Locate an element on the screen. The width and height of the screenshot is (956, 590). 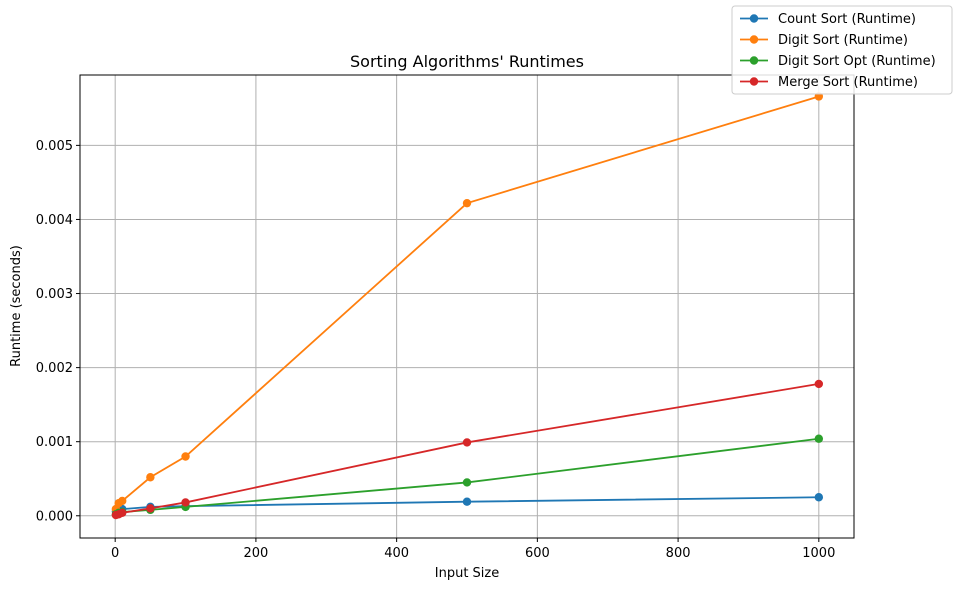
y-tick-label: 0.000 is located at coordinates (54, 516).